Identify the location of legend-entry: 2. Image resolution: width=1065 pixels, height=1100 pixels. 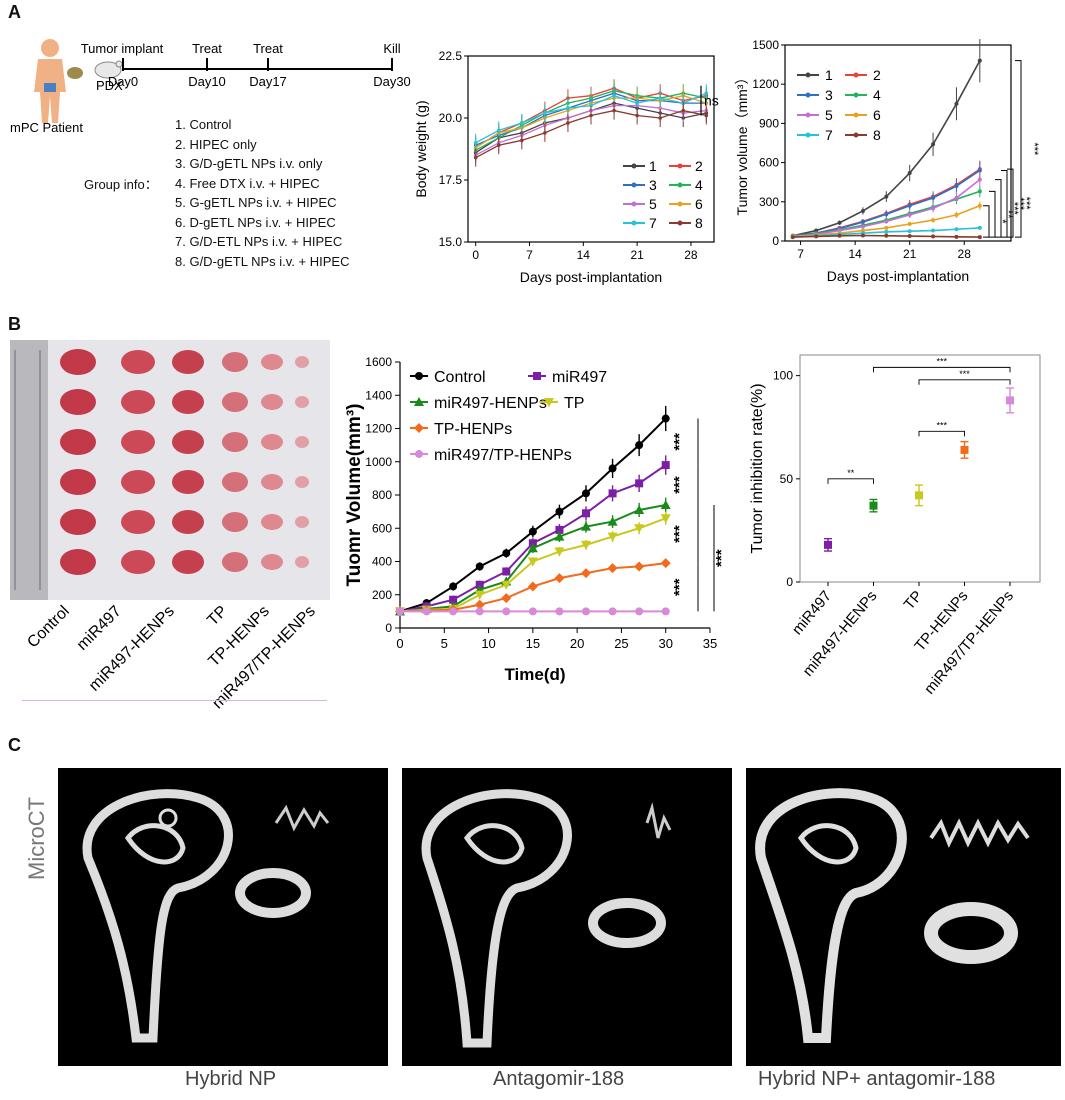
(863, 75).